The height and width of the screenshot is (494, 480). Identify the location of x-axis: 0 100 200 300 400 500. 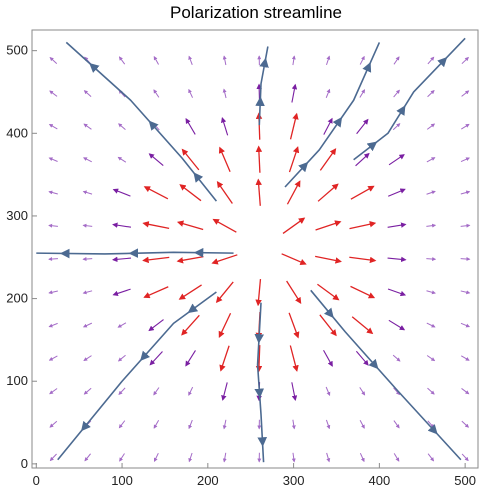
(254, 475).